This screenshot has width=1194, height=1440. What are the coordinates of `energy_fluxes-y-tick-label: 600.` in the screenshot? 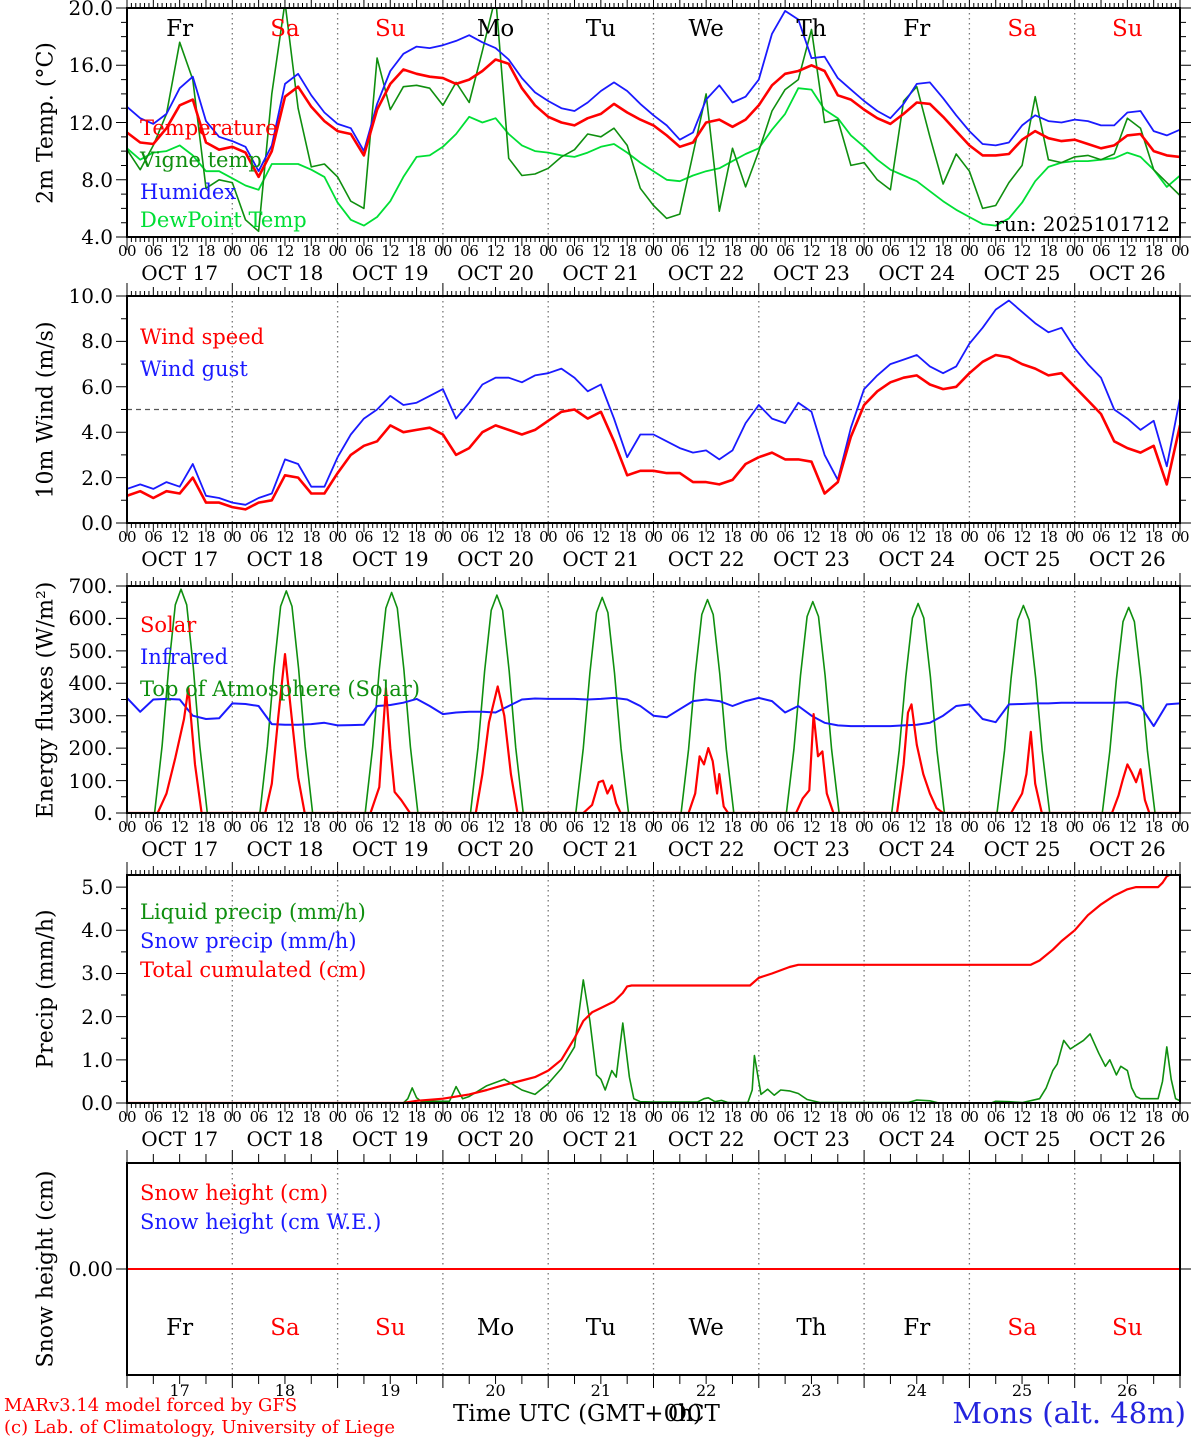 It's located at (90, 618).